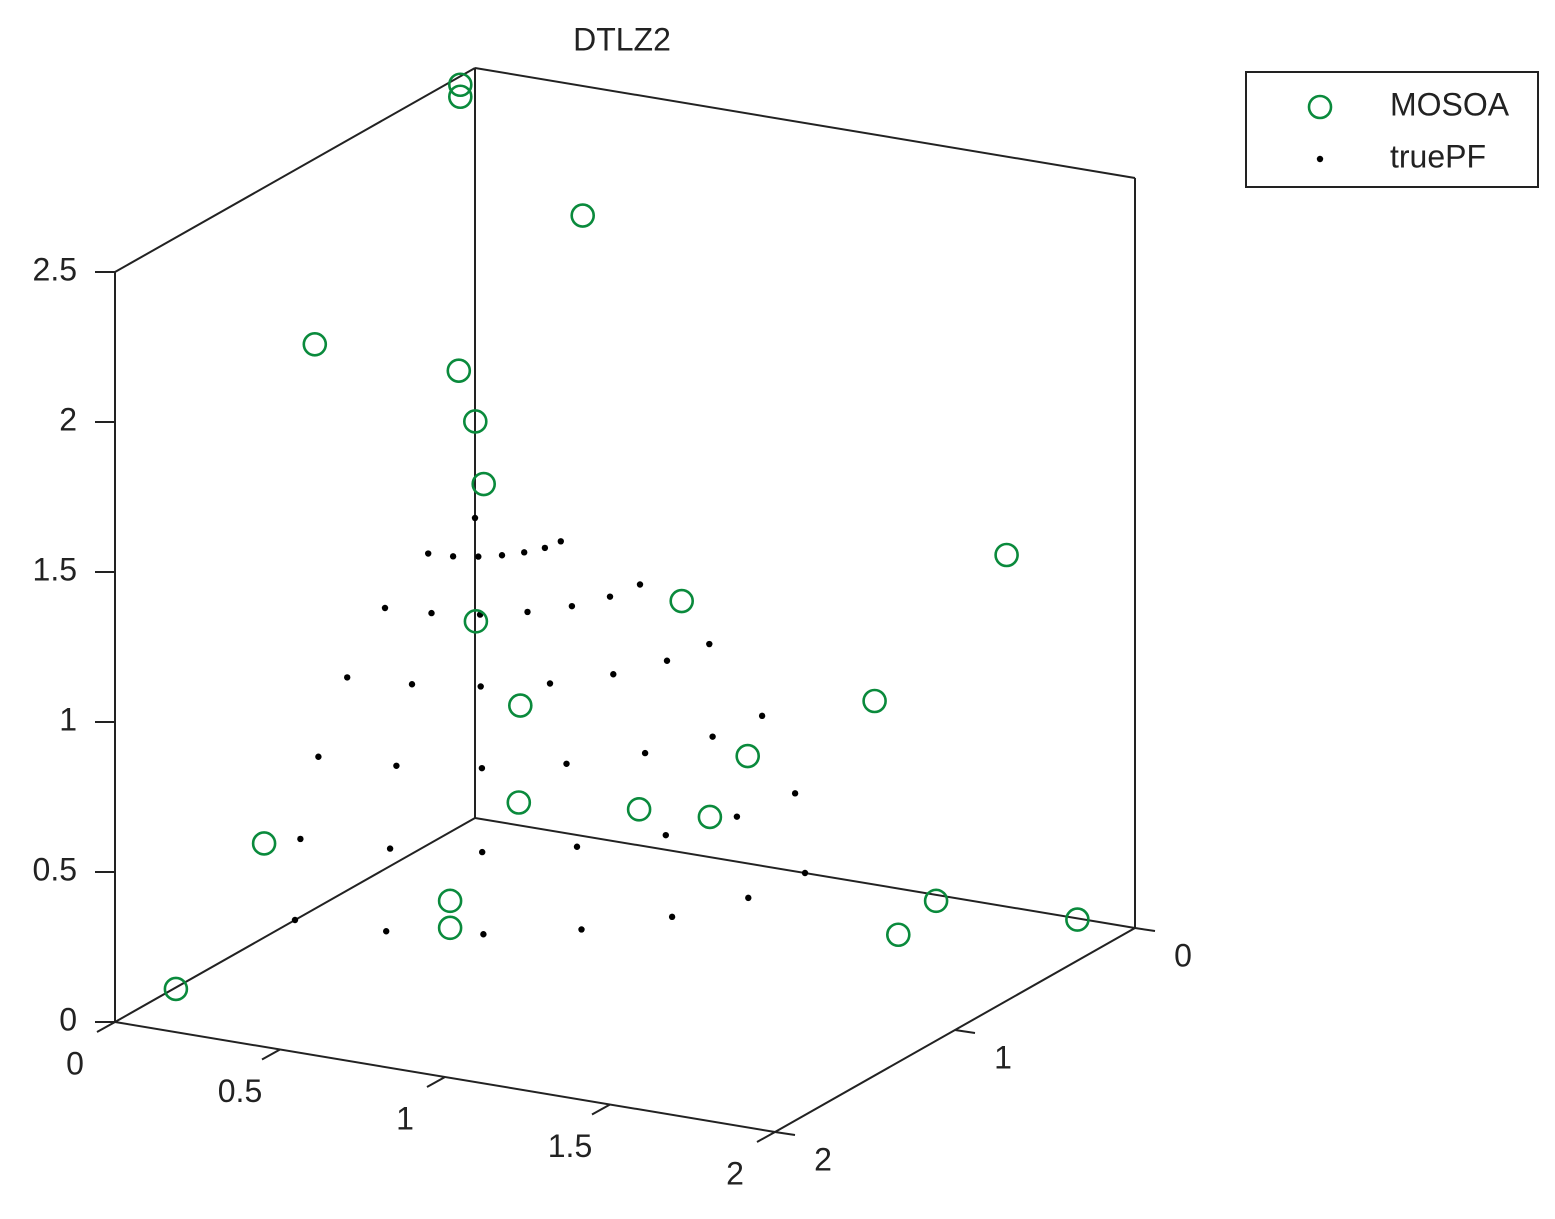 The image size is (1555, 1219). I want to click on z-tick-label: 0.5, so click(55, 869).